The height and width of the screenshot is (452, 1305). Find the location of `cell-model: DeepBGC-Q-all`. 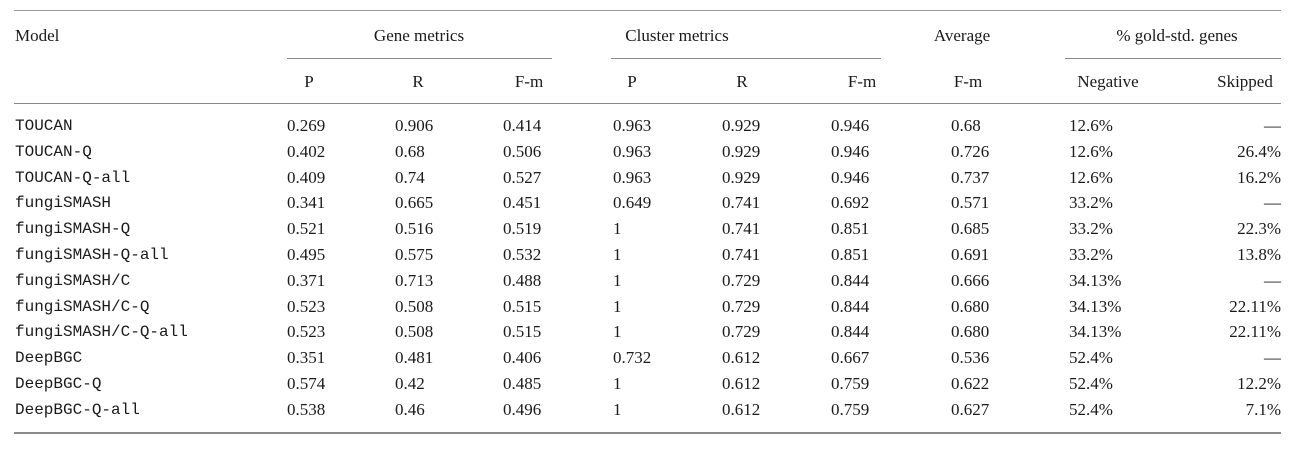

cell-model: DeepBGC-Q-all is located at coordinates (77, 410).